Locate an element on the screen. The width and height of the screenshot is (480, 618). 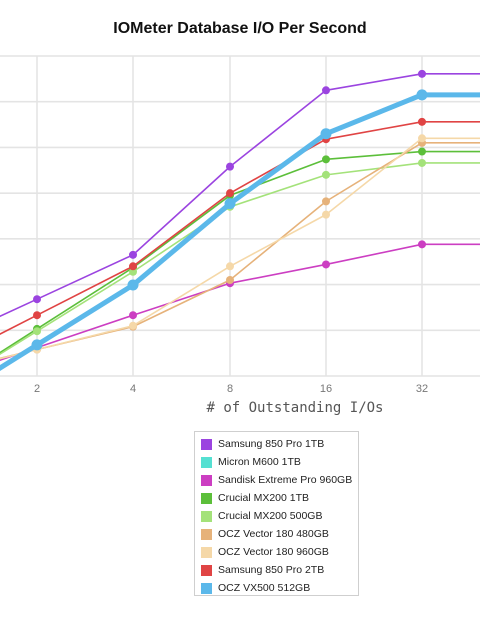
x-tick-label: 2 is located at coordinates (37, 389).